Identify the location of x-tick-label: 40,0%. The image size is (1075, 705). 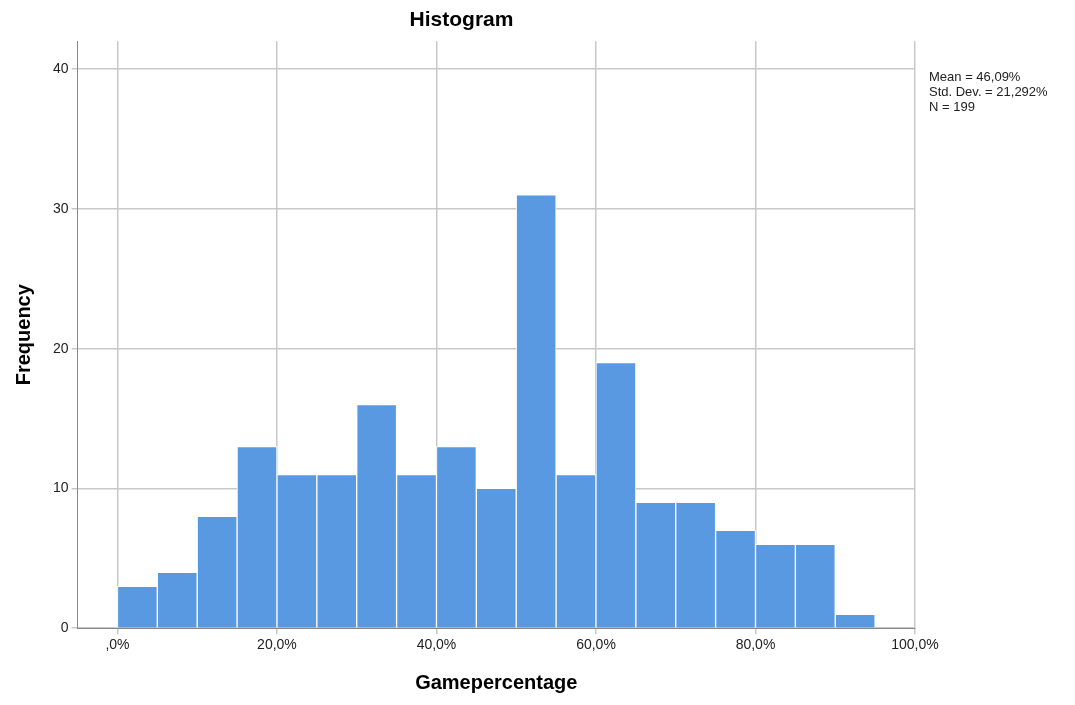
(436, 644).